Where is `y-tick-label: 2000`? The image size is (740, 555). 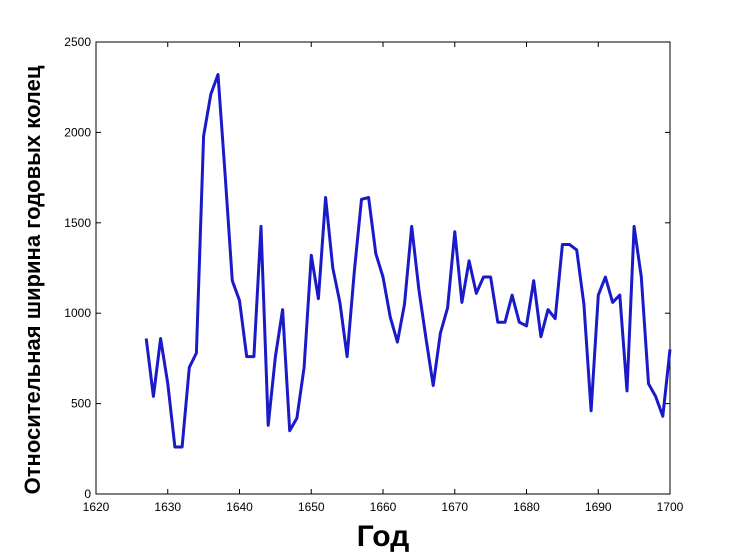
y-tick-label: 2000 is located at coordinates (77, 132).